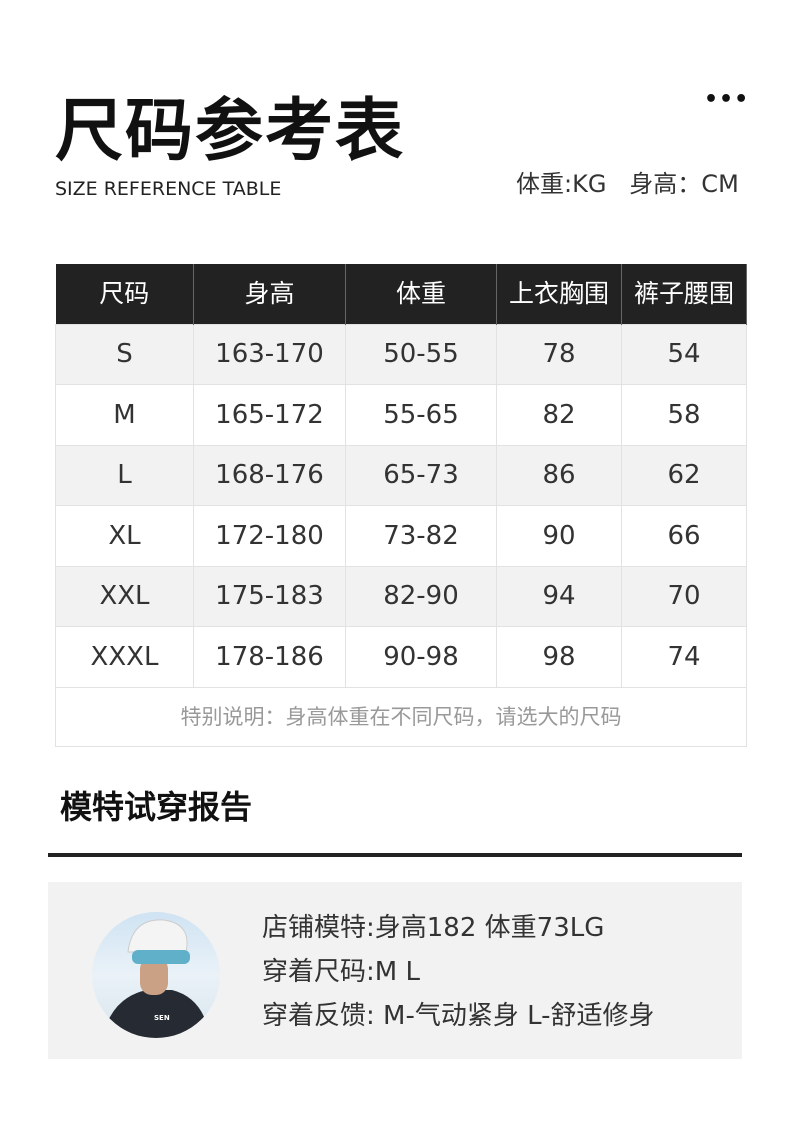 The image size is (790, 1125). What do you see at coordinates (421, 596) in the screenshot?
I see `table-cell: 82-90` at bounding box center [421, 596].